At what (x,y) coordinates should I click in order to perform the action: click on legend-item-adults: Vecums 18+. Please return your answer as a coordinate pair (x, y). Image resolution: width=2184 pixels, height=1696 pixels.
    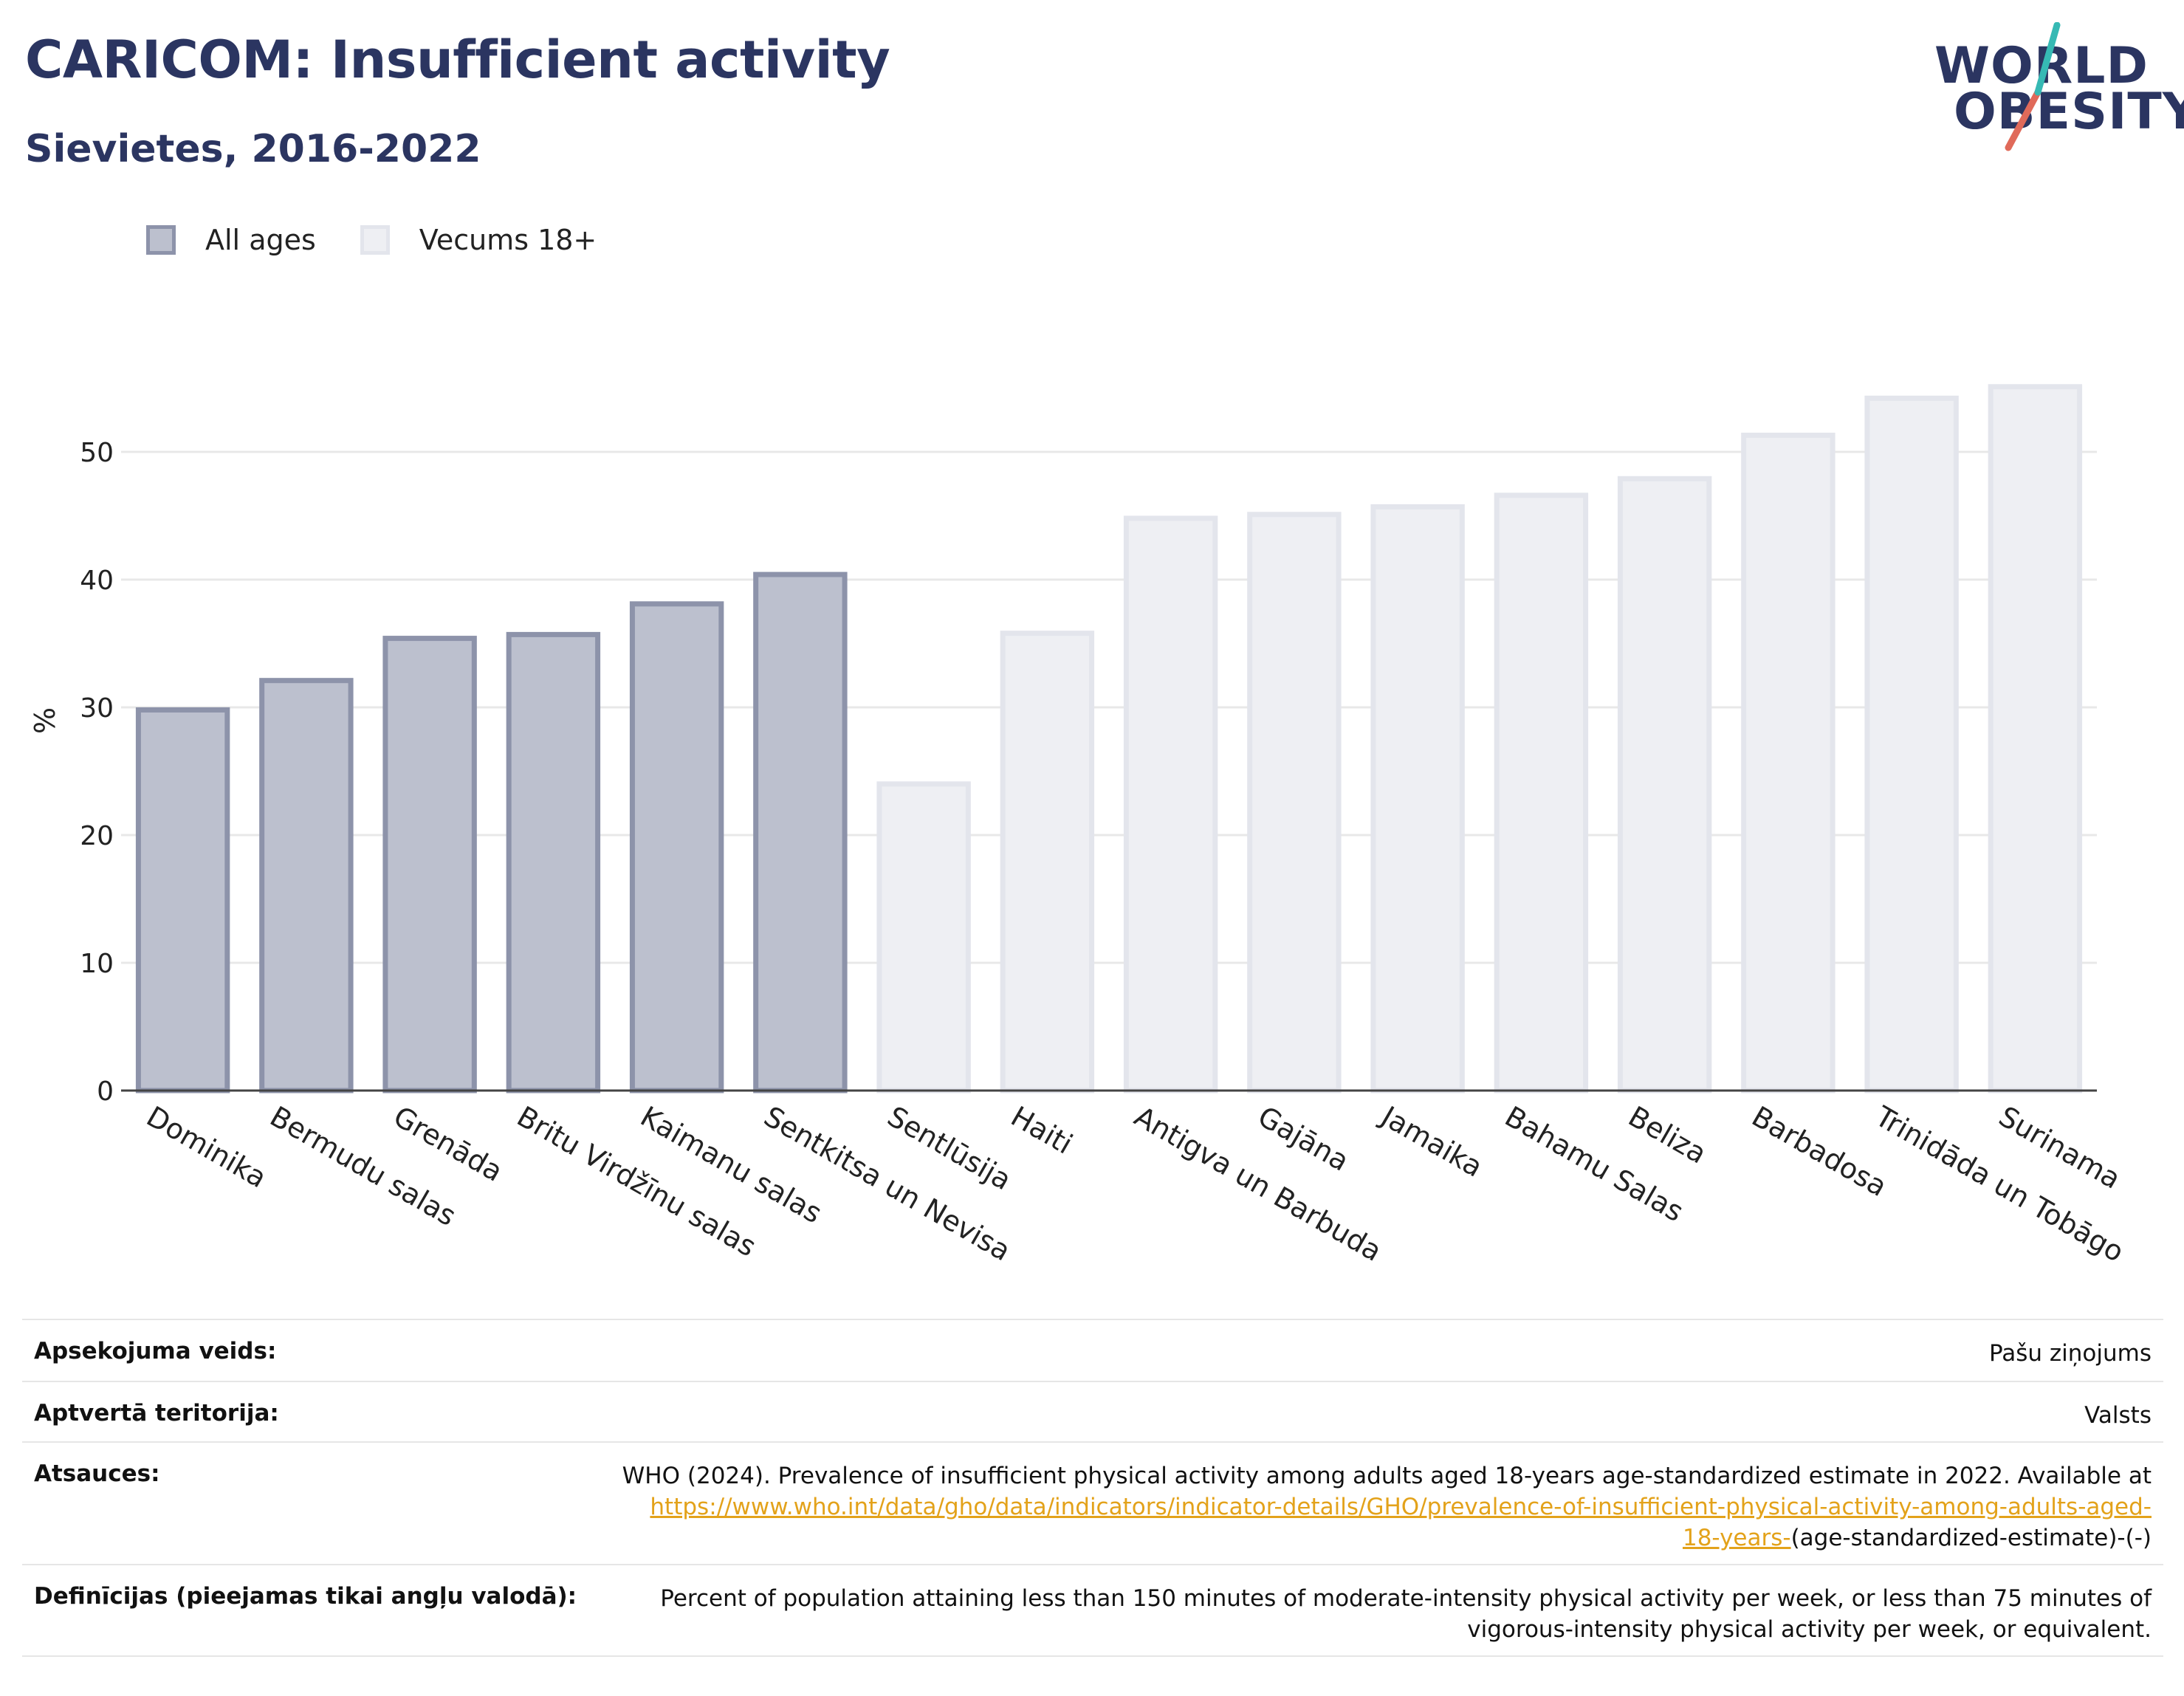
    Looking at the image, I should click on (478, 240).